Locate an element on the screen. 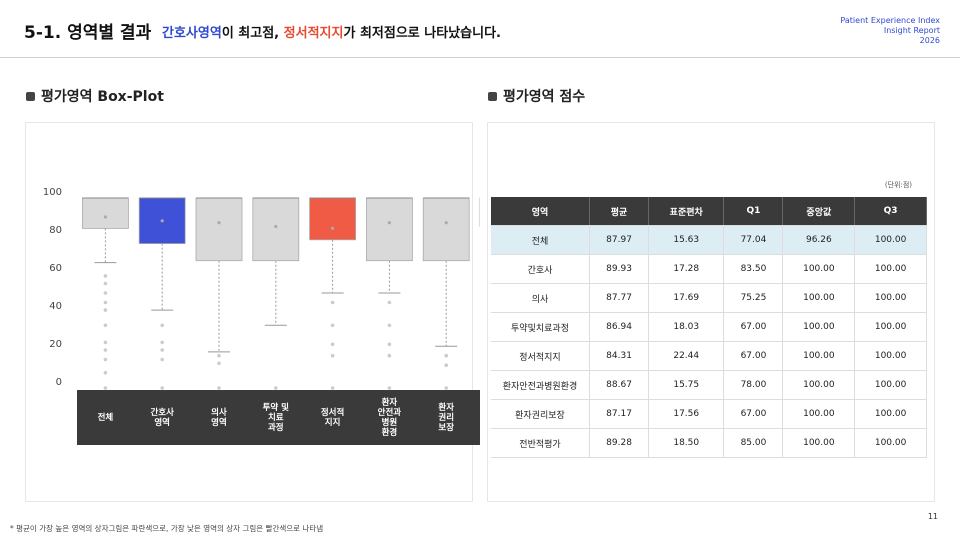 The width and height of the screenshot is (960, 540). table-cell: 투약및치료과정 is located at coordinates (540, 327).